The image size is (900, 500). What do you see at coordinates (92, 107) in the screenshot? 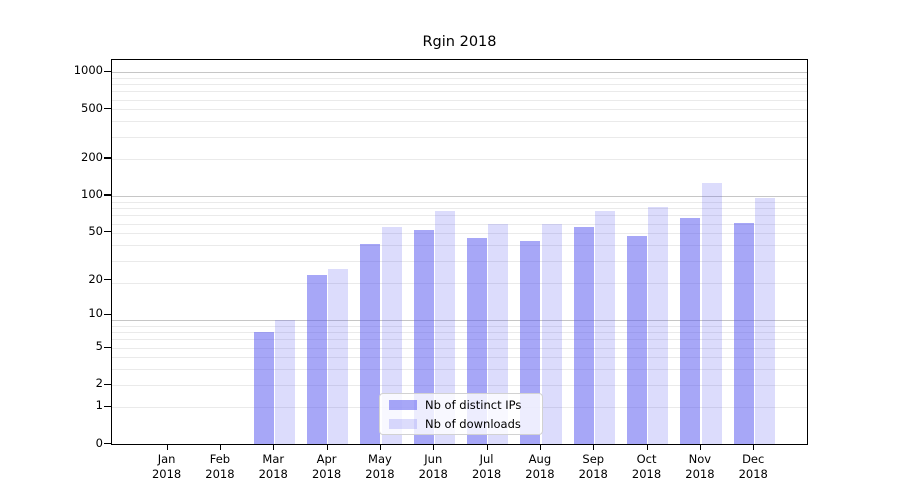
I see `y-tick-label: 500` at bounding box center [92, 107].